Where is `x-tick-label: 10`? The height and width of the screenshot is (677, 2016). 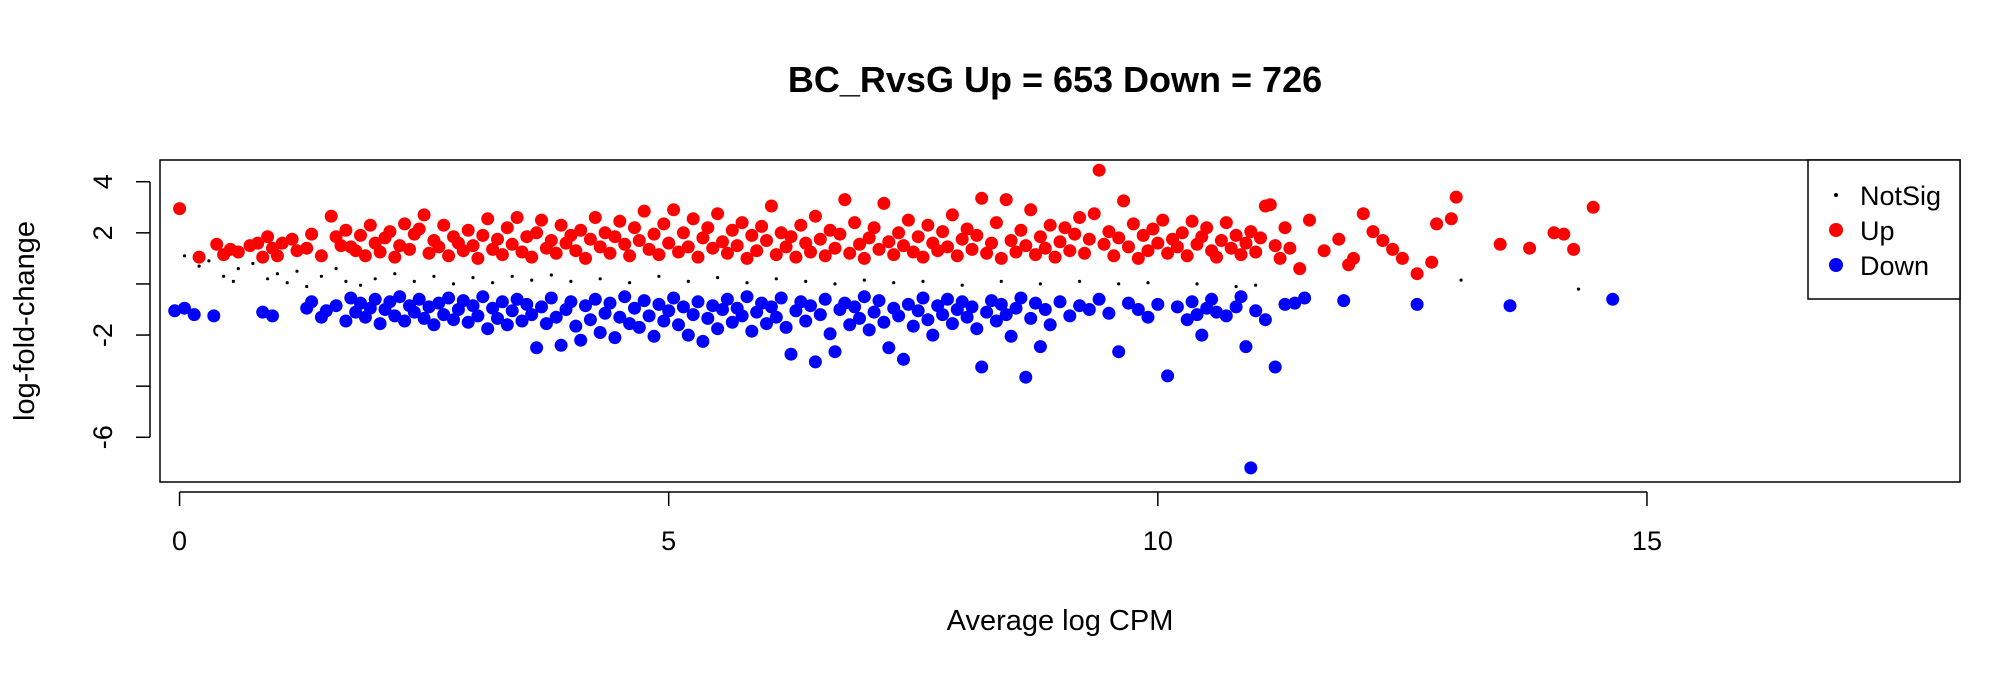 x-tick-label: 10 is located at coordinates (1158, 541).